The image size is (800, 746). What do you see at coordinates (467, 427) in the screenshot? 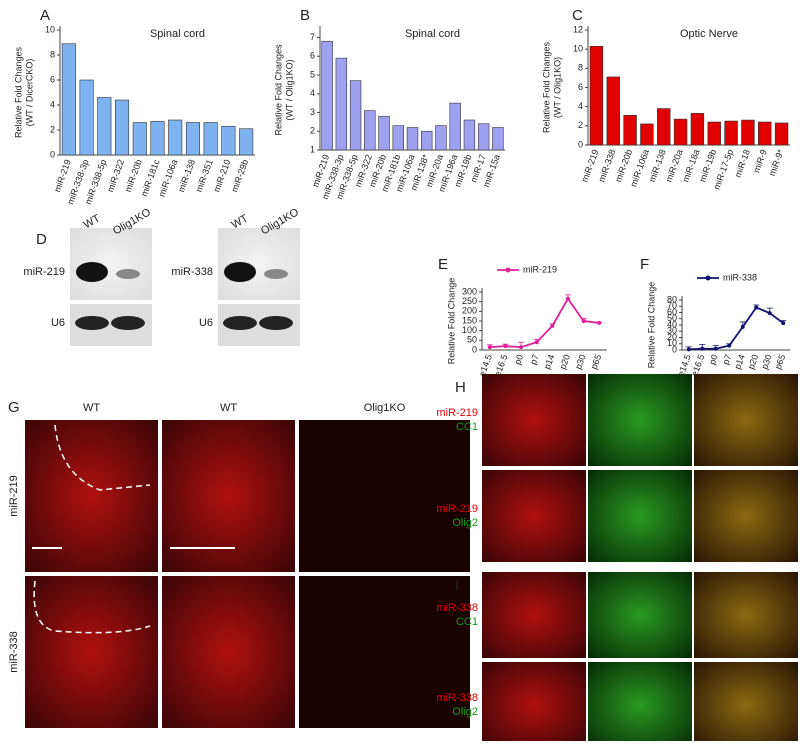
I see `stain-label: CC1` at bounding box center [467, 427].